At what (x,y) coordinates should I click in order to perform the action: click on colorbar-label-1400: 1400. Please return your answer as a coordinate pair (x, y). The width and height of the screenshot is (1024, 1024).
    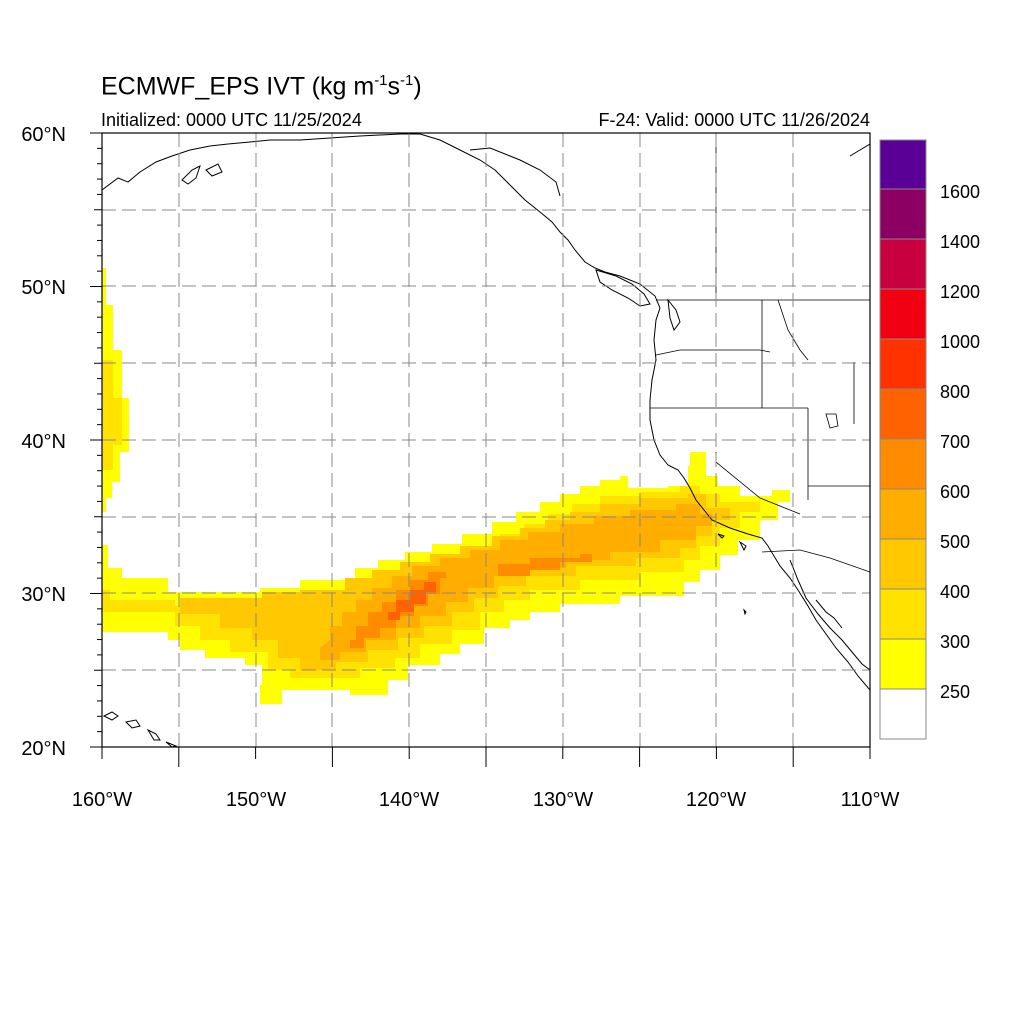
    Looking at the image, I should click on (960, 242).